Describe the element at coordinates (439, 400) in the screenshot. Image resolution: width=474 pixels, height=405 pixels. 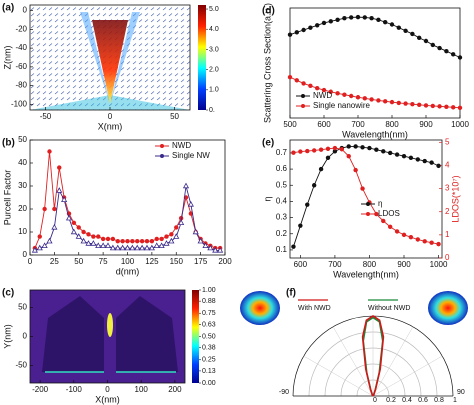
I see `r-tick-label: 0.8` at that location.